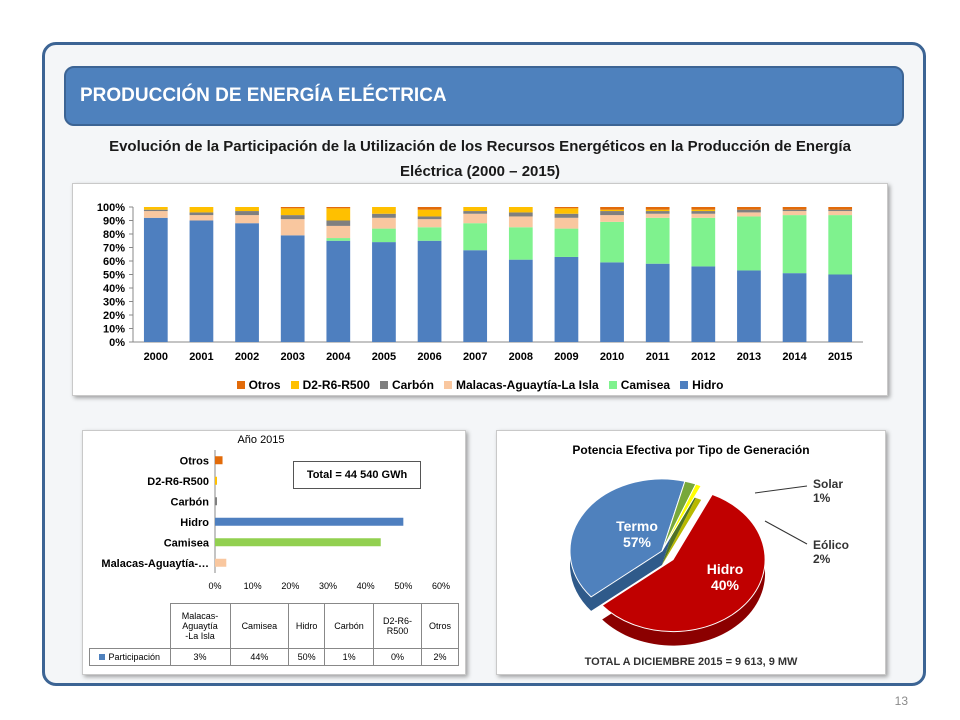 This screenshot has width=960, height=720. What do you see at coordinates (194, 523) in the screenshot?
I see `category-label: Hidro` at bounding box center [194, 523].